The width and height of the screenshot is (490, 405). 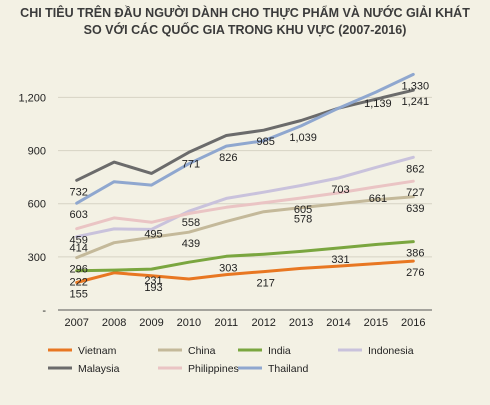 I want to click on legend-label-vietnam: Vietnam, so click(x=97, y=351).